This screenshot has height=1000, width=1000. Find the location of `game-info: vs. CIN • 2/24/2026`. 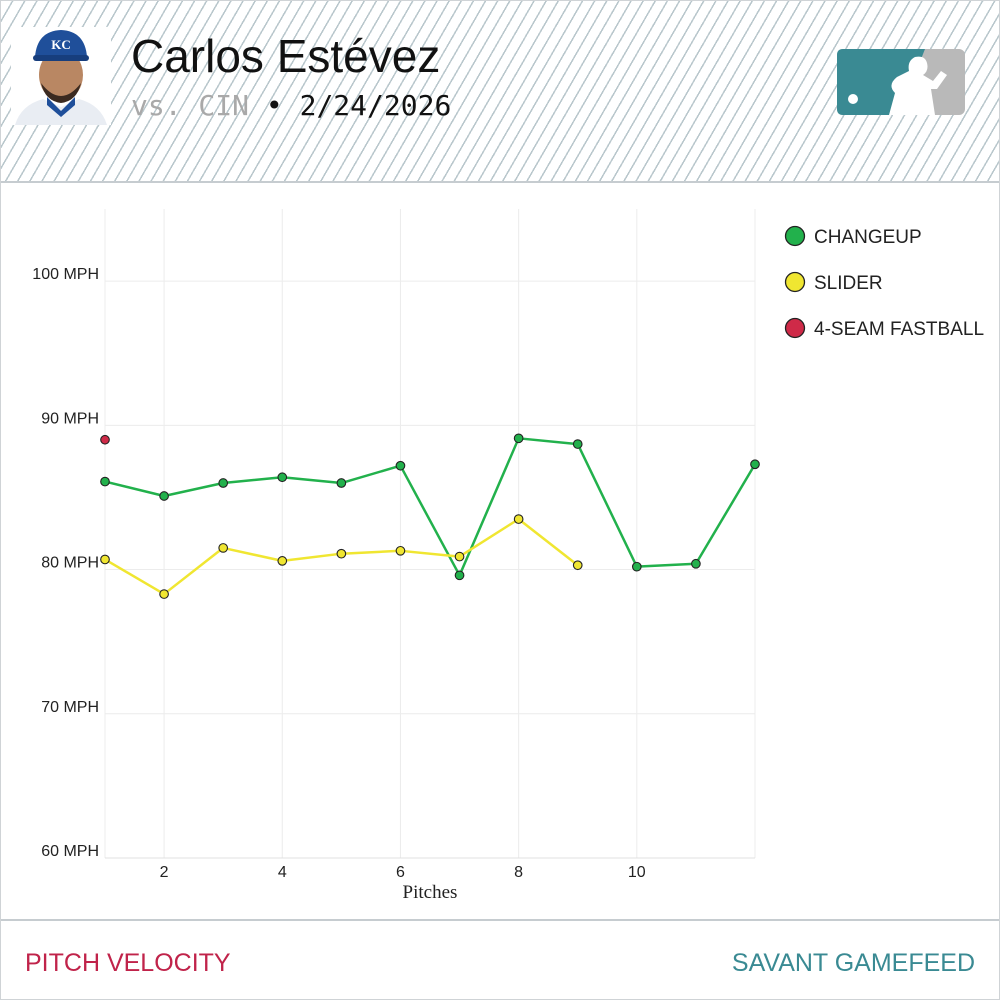

game-info: vs. CIN • 2/24/2026 is located at coordinates (291, 105).